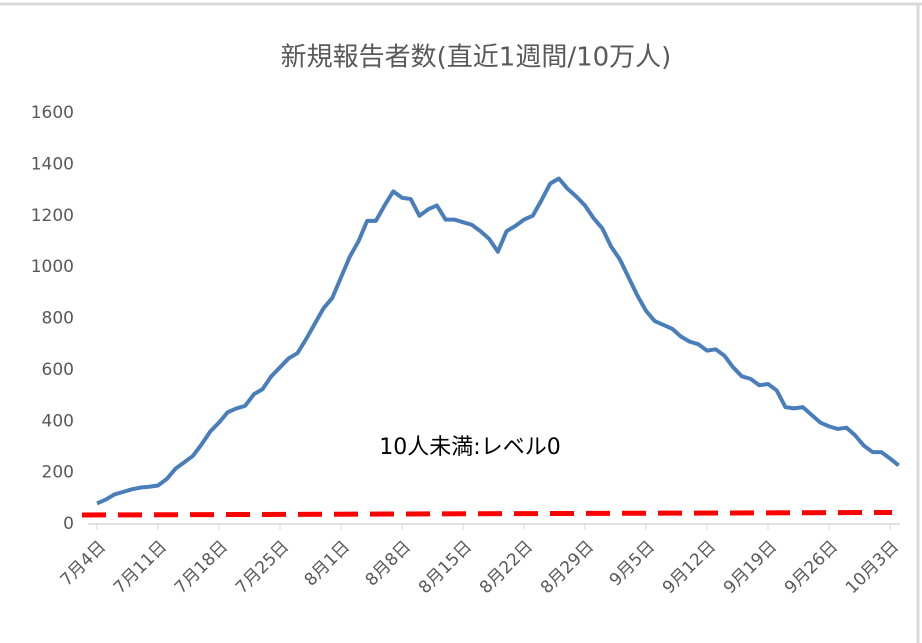 The width and height of the screenshot is (922, 643). I want to click on y-tick-label: 600, so click(58, 370).